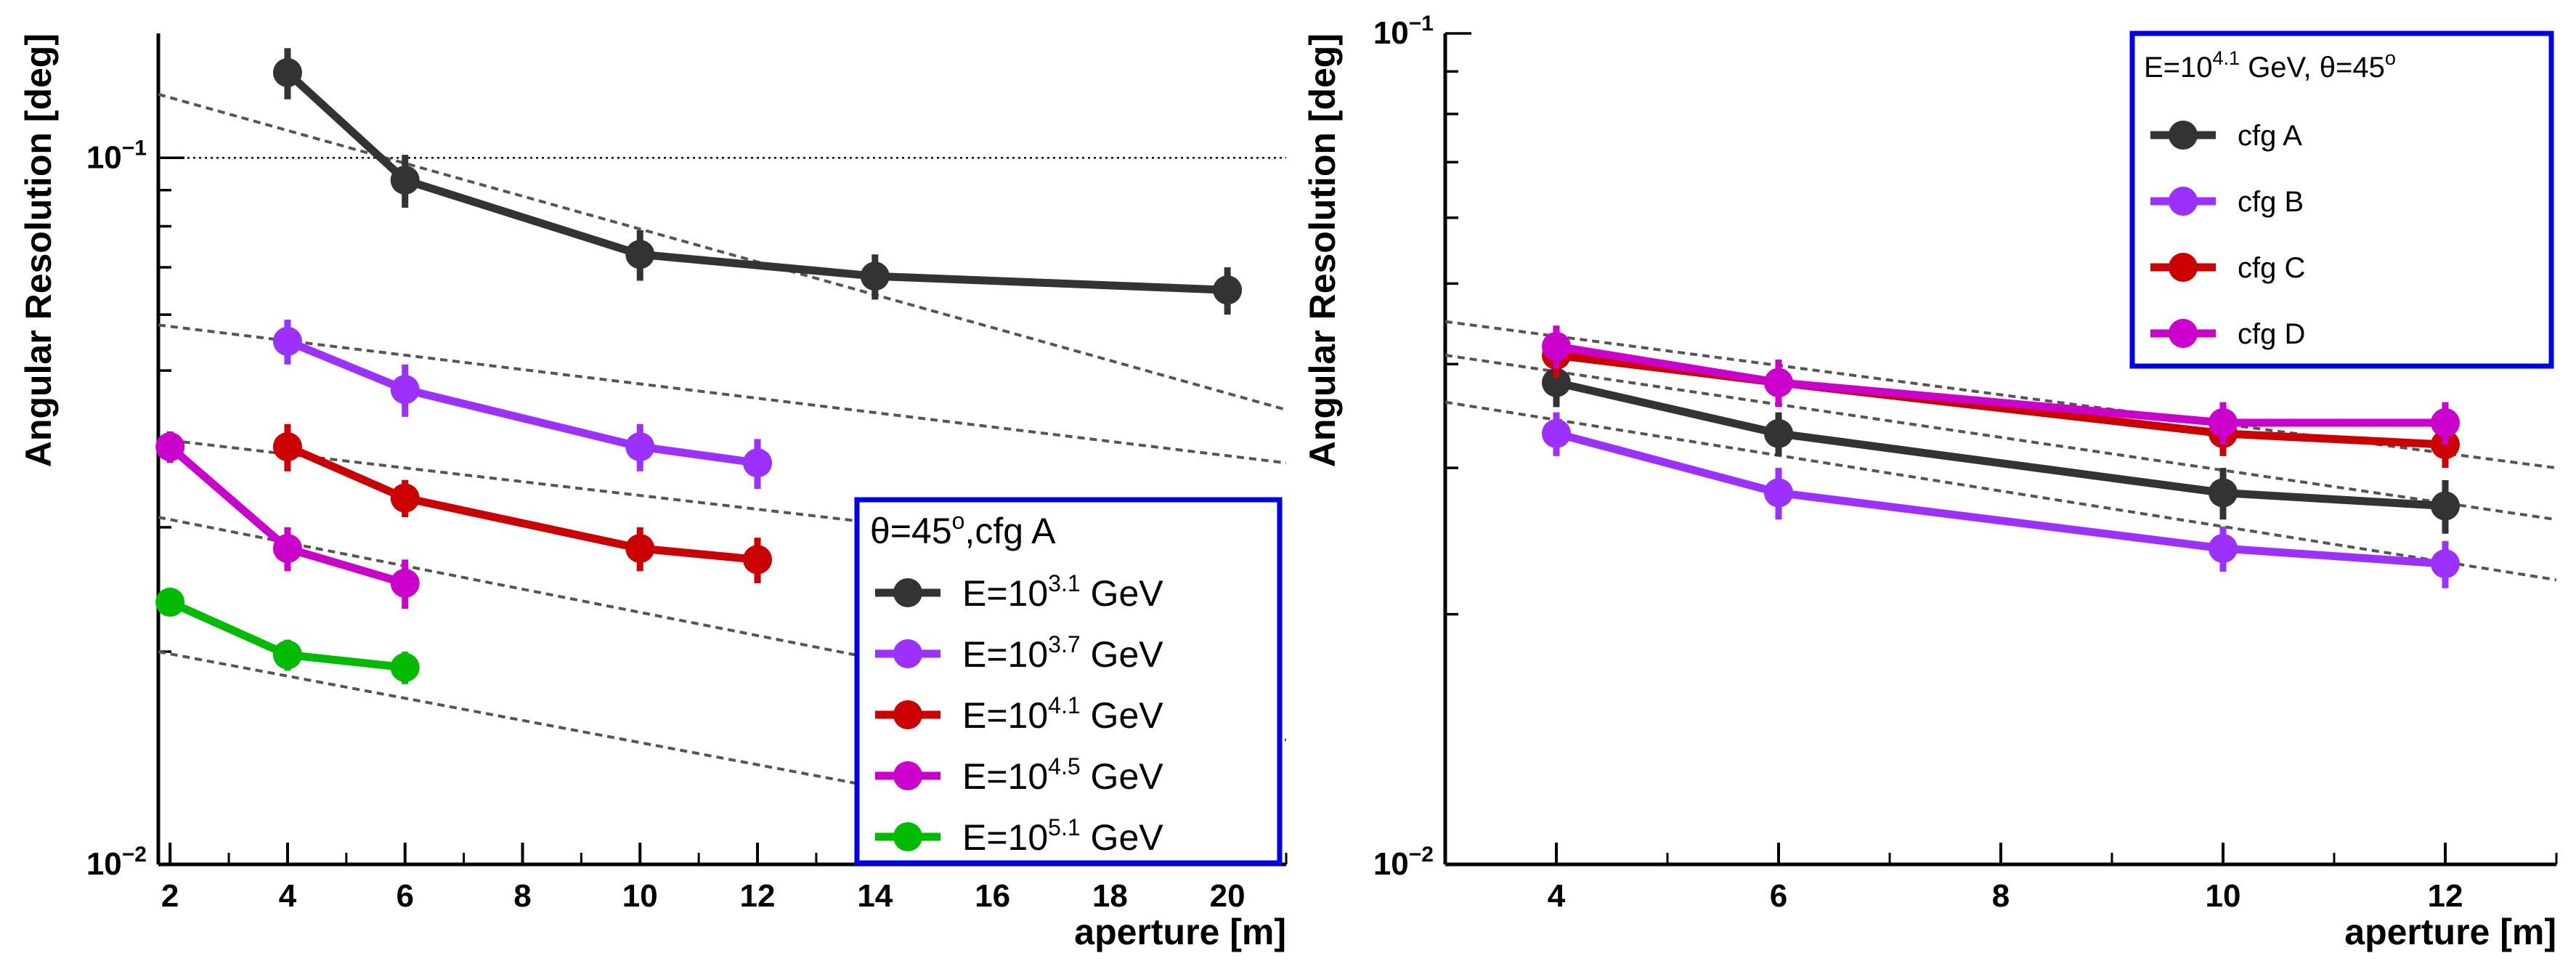 Image resolution: width=2576 pixels, height=969 pixels. What do you see at coordinates (1062, 836) in the screenshot?
I see `legend-label: E=105.1 GeV` at bounding box center [1062, 836].